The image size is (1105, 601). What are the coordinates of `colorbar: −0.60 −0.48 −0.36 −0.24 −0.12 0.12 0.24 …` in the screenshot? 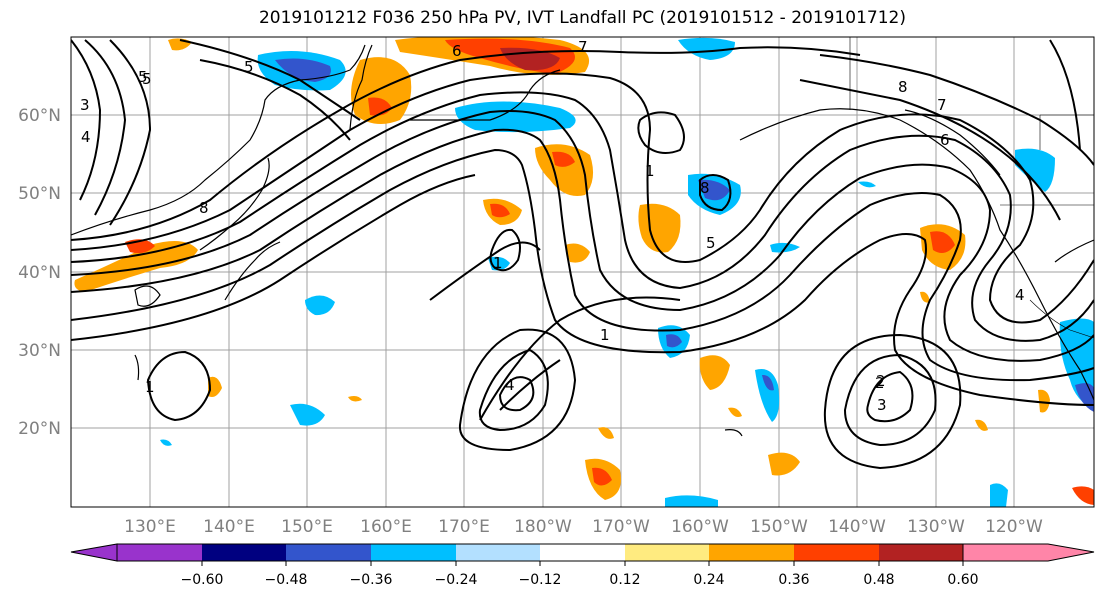 It's located at (582, 565).